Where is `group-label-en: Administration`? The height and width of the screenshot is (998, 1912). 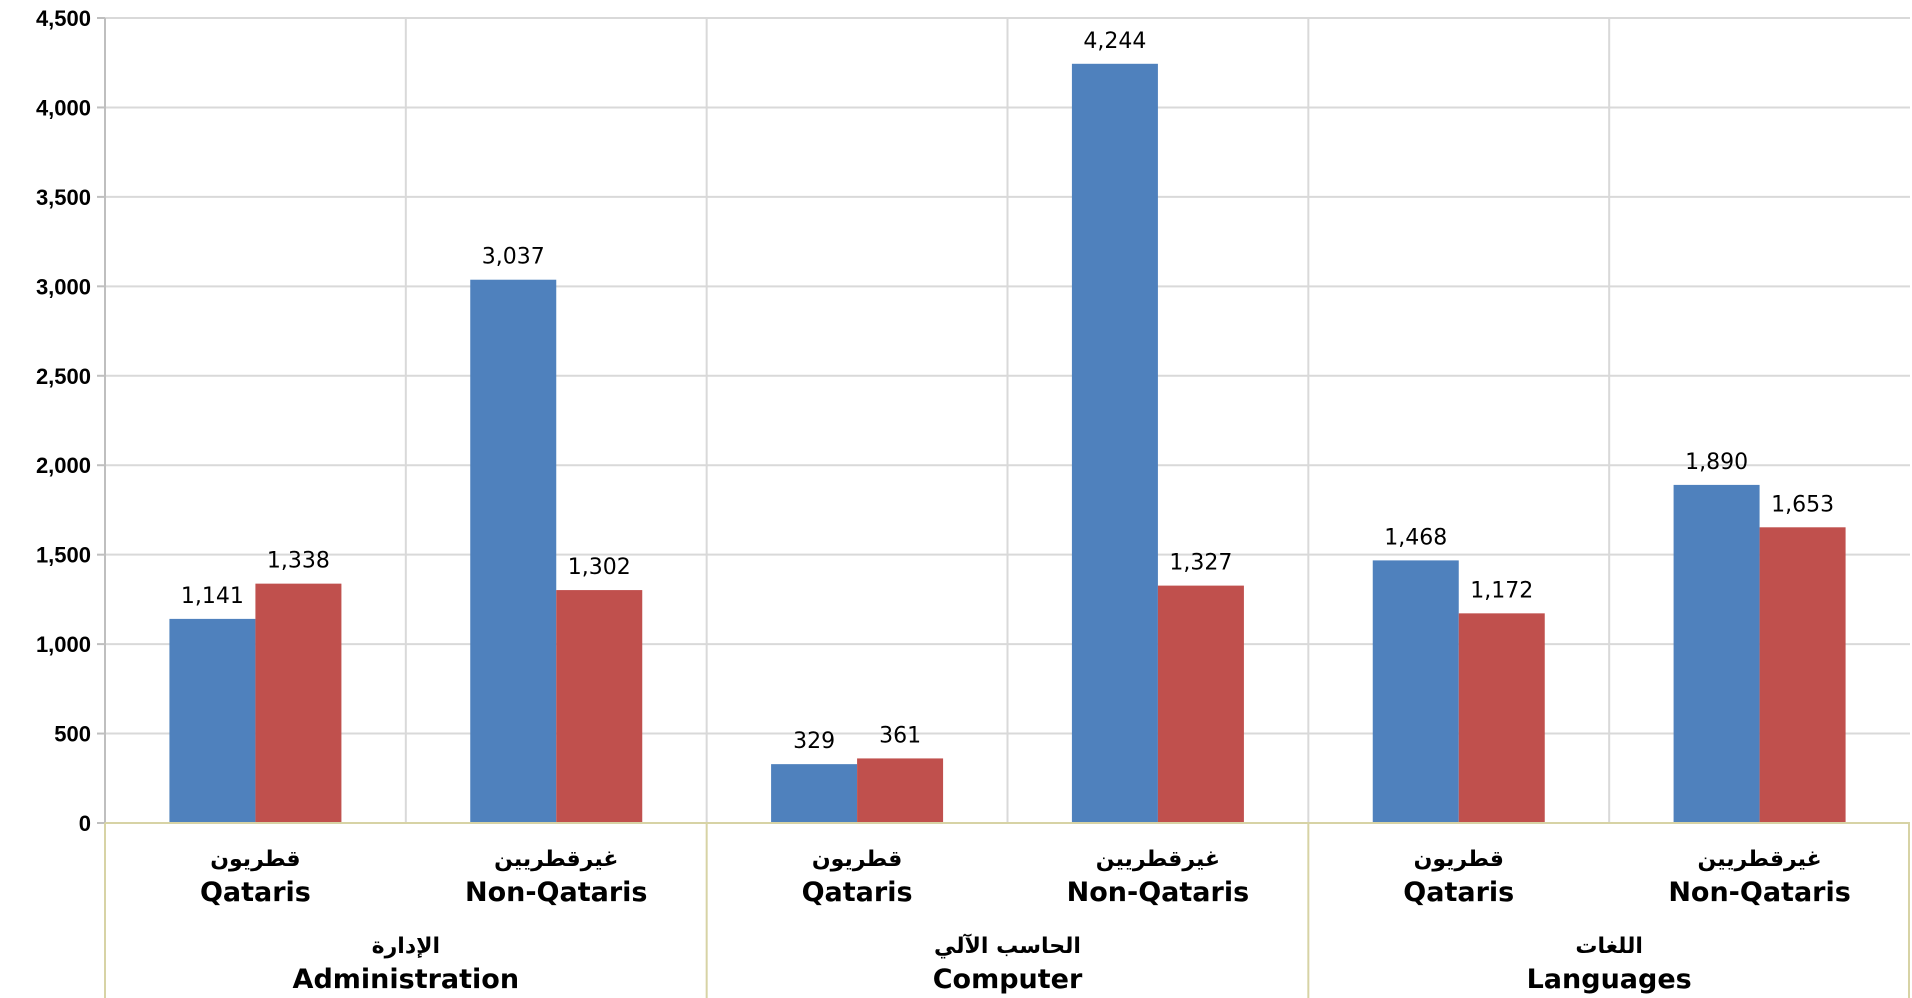
group-label-en: Administration is located at coordinates (406, 979).